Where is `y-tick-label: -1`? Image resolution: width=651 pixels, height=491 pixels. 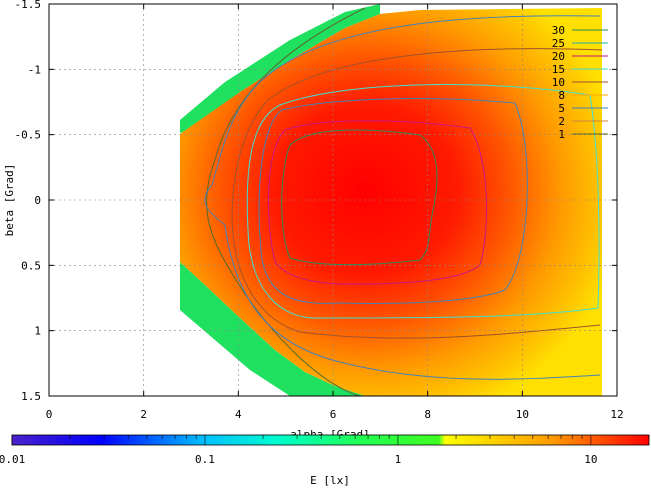 y-tick-label: -1 is located at coordinates (34, 69).